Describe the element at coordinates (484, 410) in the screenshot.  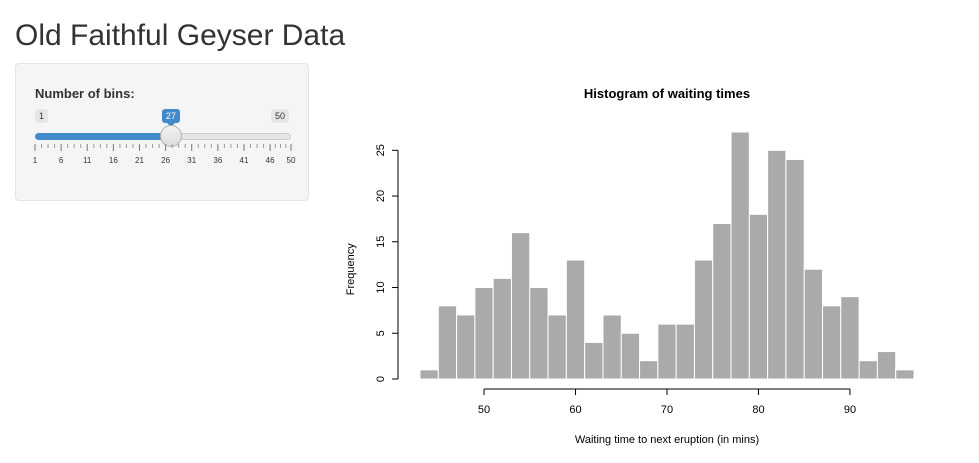
I see `x-tick-label: 50` at that location.